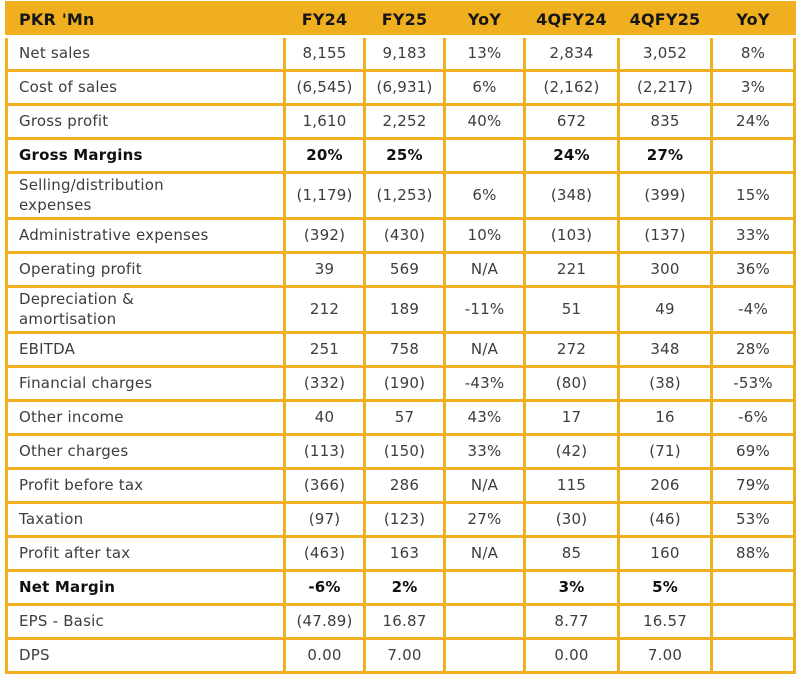  I want to click on row-label: Gross profit, so click(145, 121).